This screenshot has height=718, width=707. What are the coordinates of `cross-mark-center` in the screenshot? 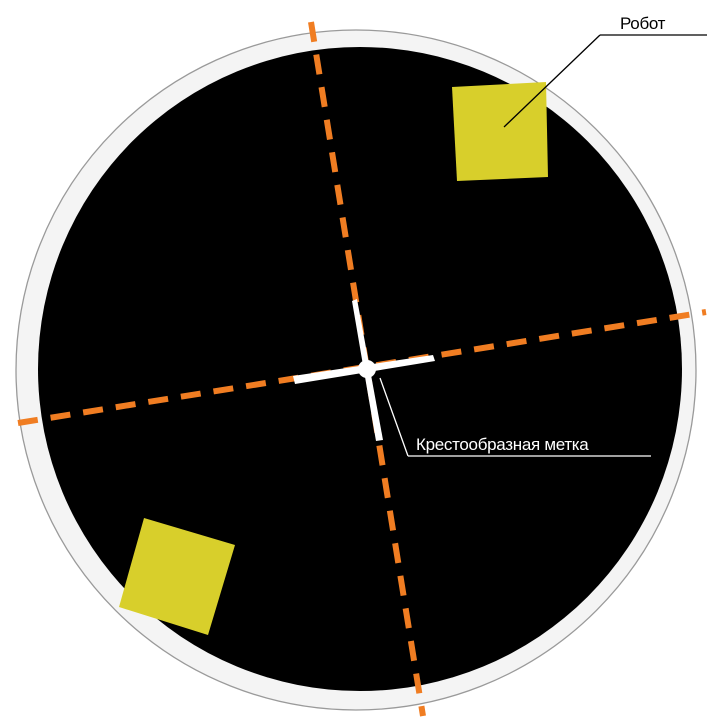 It's located at (367, 369).